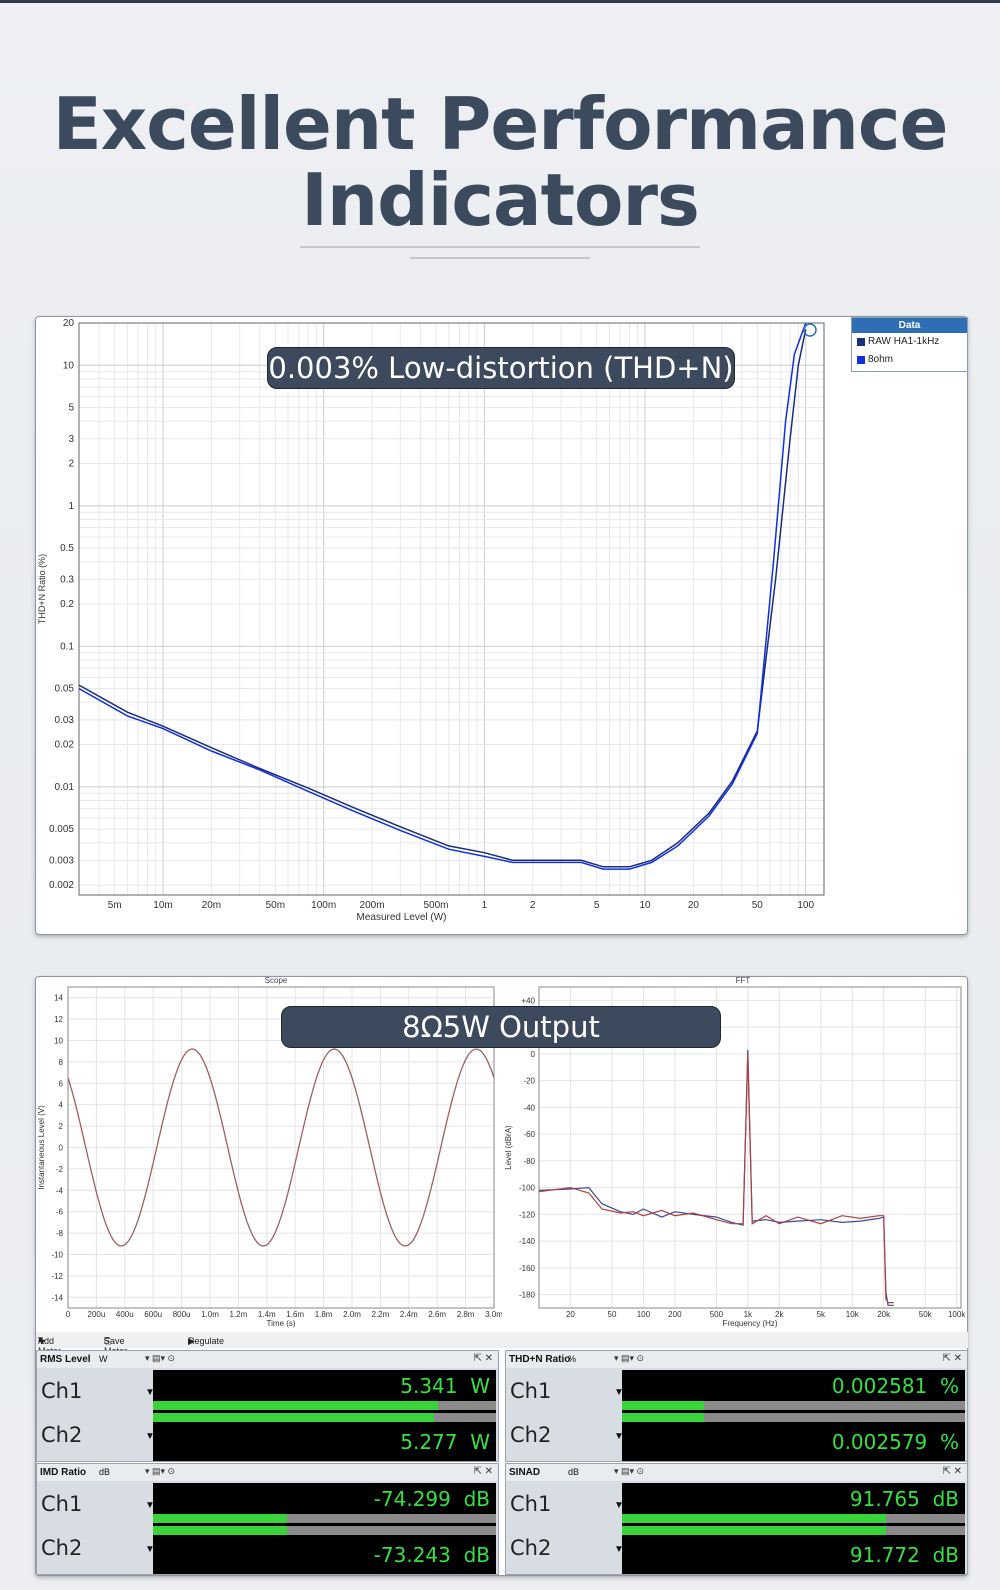 This screenshot has width=1000, height=1590. What do you see at coordinates (182, 1314) in the screenshot?
I see `x-tick-label: 800u` at bounding box center [182, 1314].